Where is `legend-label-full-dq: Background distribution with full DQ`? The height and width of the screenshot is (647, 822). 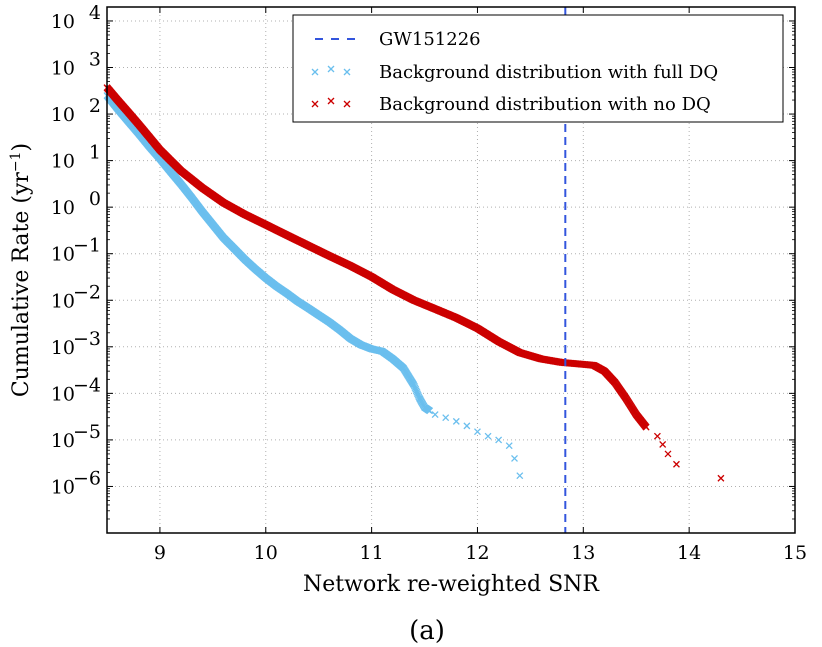
legend-label-full-dq: Background distribution with full DQ is located at coordinates (548, 72).